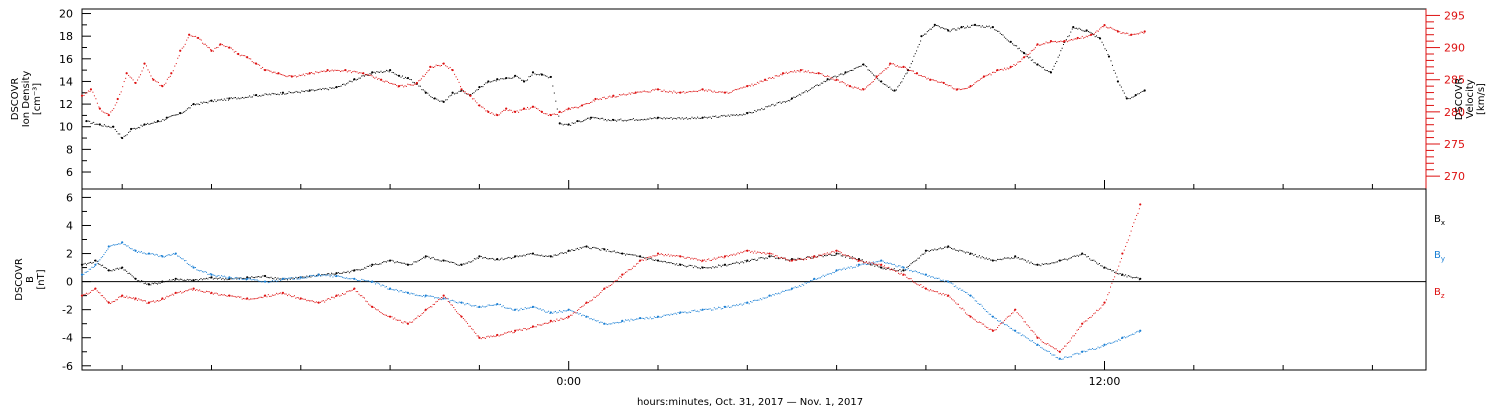 This screenshot has width=1500, height=410. Describe the element at coordinates (66, 59) in the screenshot. I see `density-tick-label: 16` at that location.